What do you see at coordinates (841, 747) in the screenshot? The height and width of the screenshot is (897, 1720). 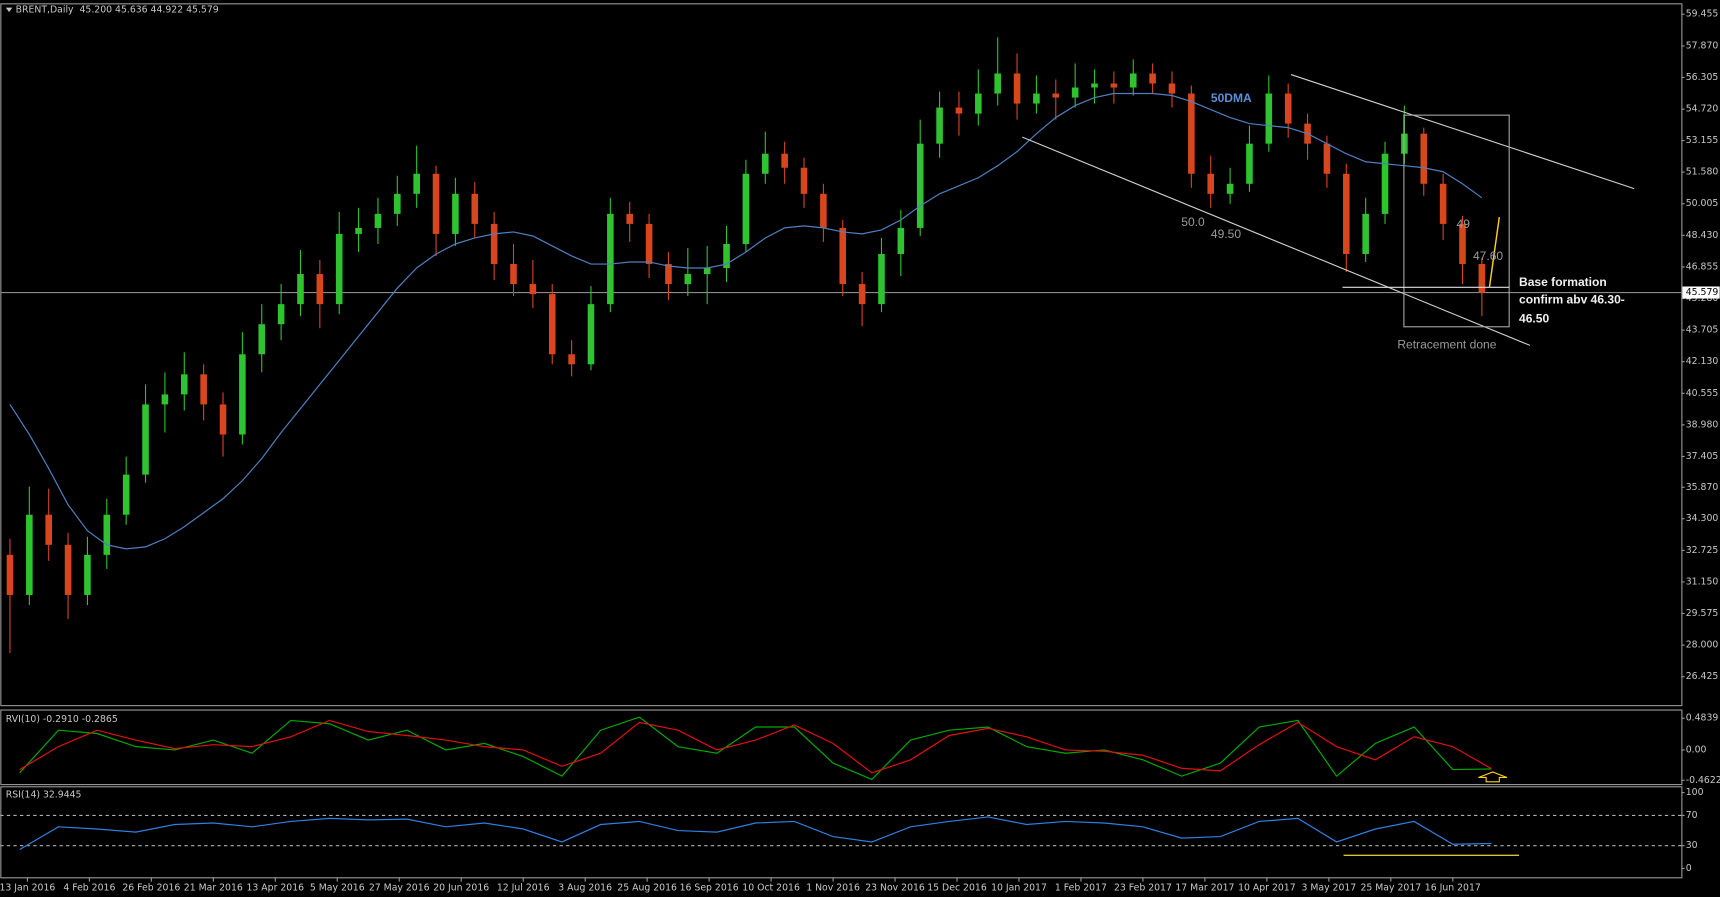 I see `rvi-panel-frame` at bounding box center [841, 747].